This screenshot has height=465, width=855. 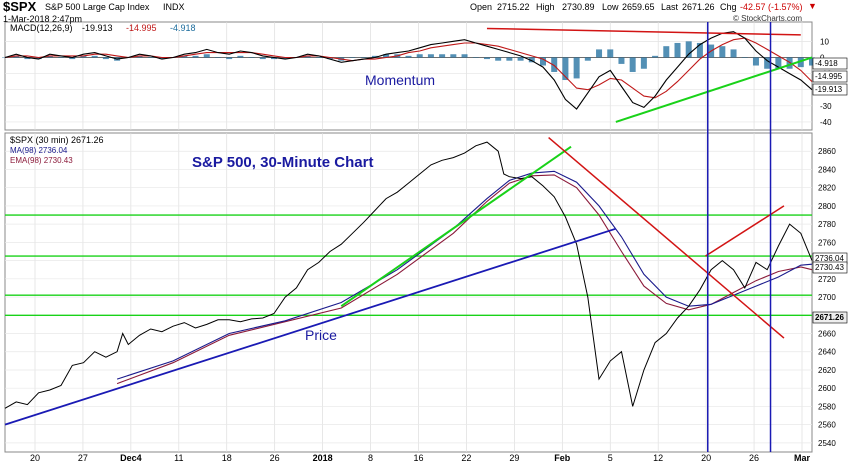 What do you see at coordinates (323, 458) in the screenshot?
I see `x-tick-label: 2018` at bounding box center [323, 458].